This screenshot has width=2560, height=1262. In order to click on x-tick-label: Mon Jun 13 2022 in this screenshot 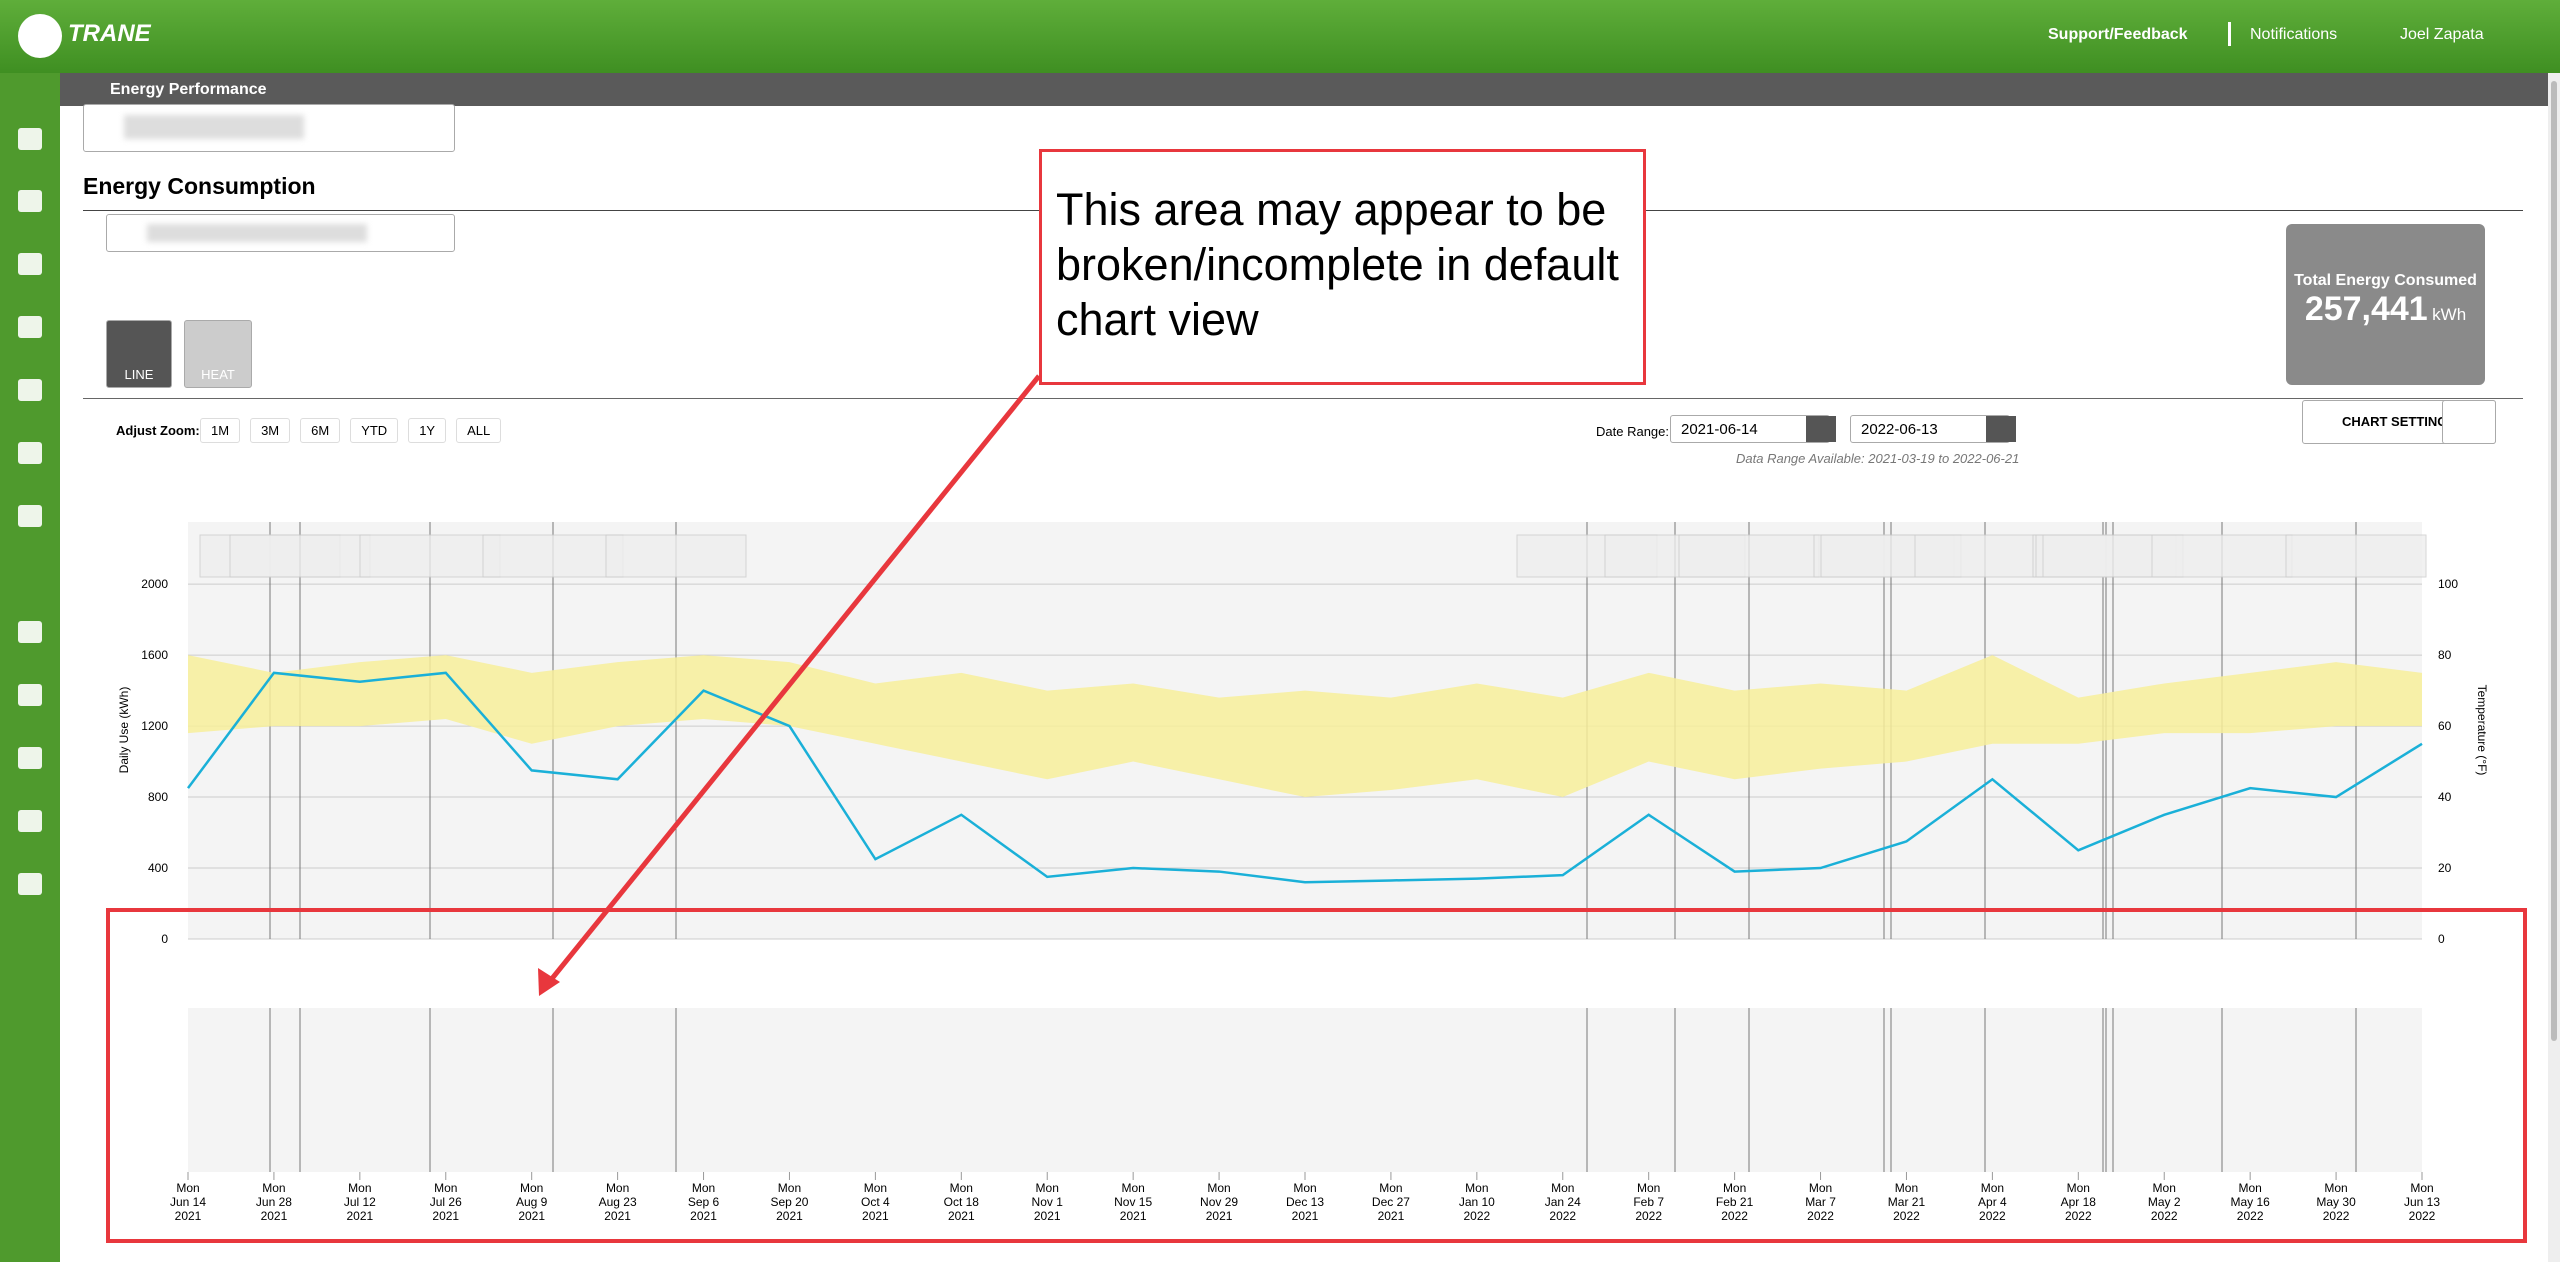, I will do `click(2422, 1202)`.